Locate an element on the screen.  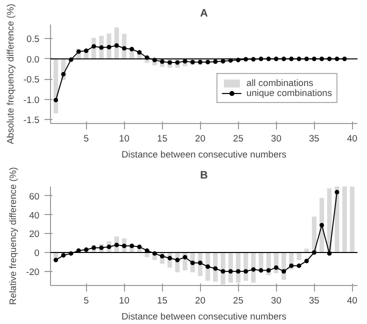
y-tick-label: 0.0 is located at coordinates (33, 59).